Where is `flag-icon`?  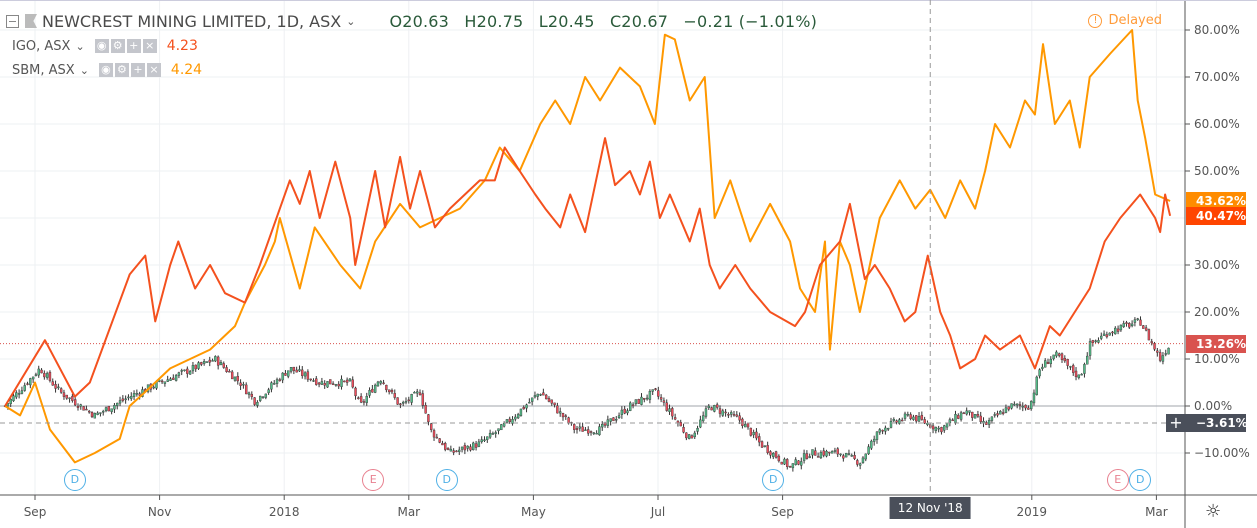 flag-icon is located at coordinates (31, 21).